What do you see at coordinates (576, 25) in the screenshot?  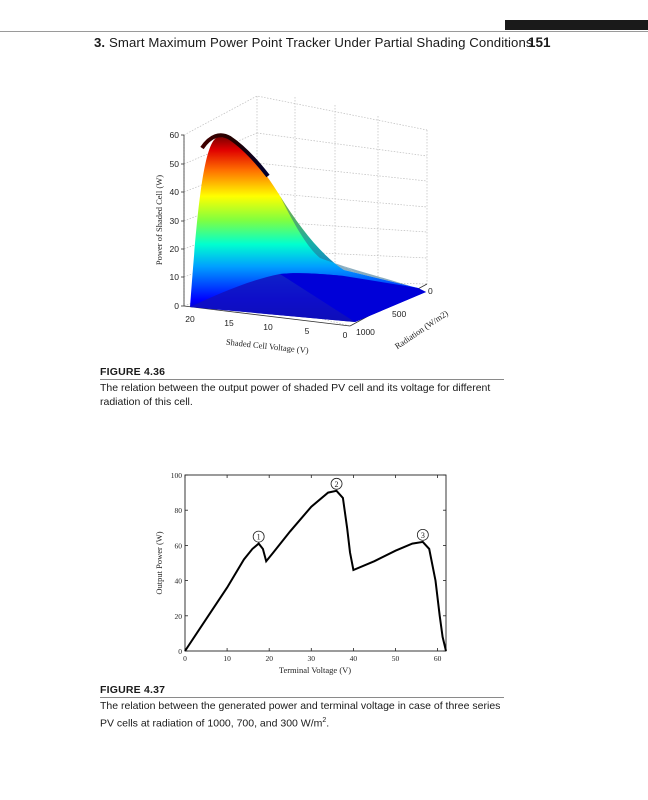 I see `header-bar` at bounding box center [576, 25].